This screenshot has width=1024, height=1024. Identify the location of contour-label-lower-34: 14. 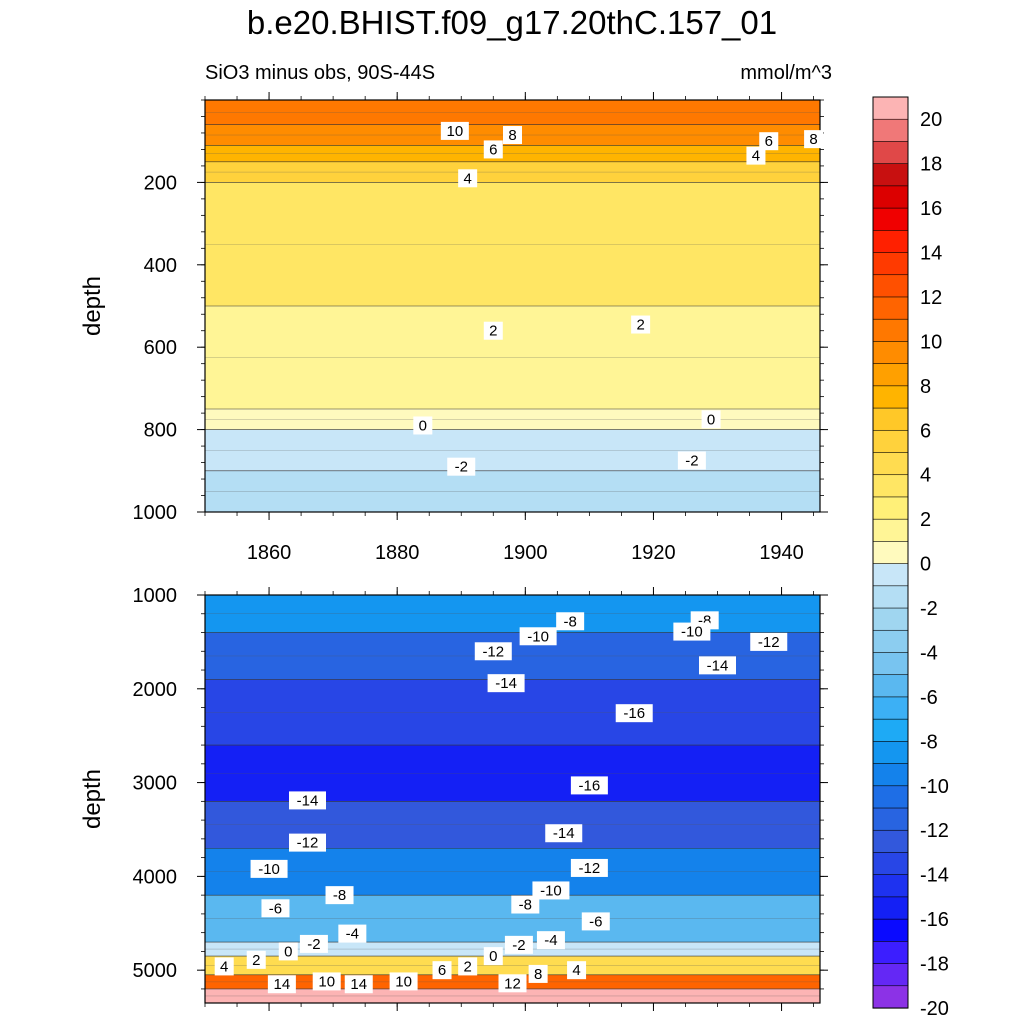
(282, 984).